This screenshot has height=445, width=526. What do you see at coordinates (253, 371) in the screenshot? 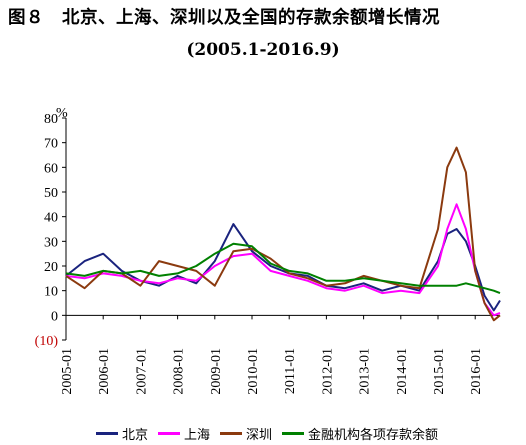
I see `x-tick-label: 2010-01` at bounding box center [253, 371].